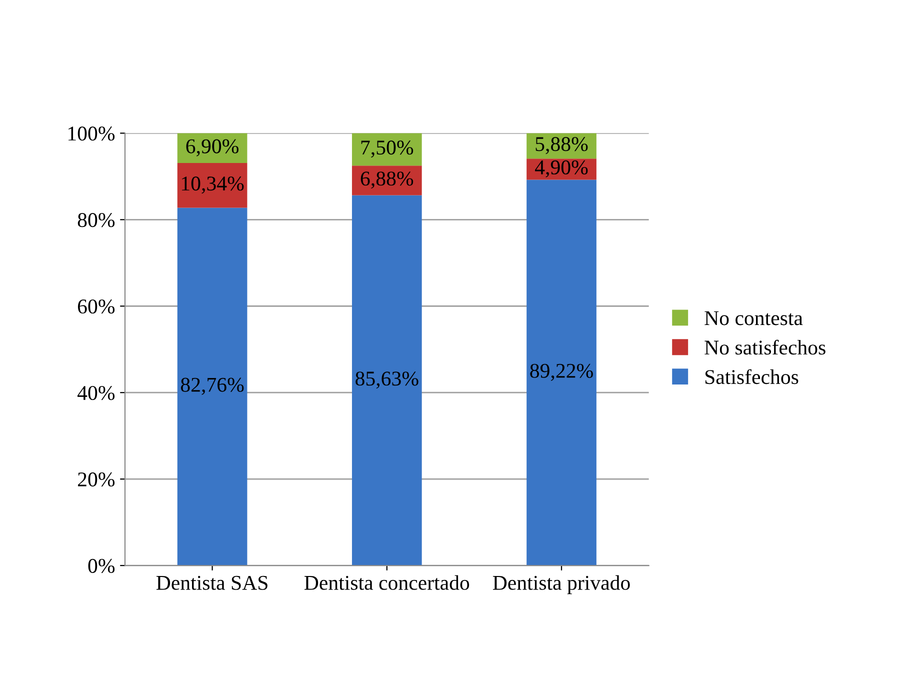  What do you see at coordinates (561, 169) in the screenshot?
I see `data-label: 4,90%` at bounding box center [561, 169].